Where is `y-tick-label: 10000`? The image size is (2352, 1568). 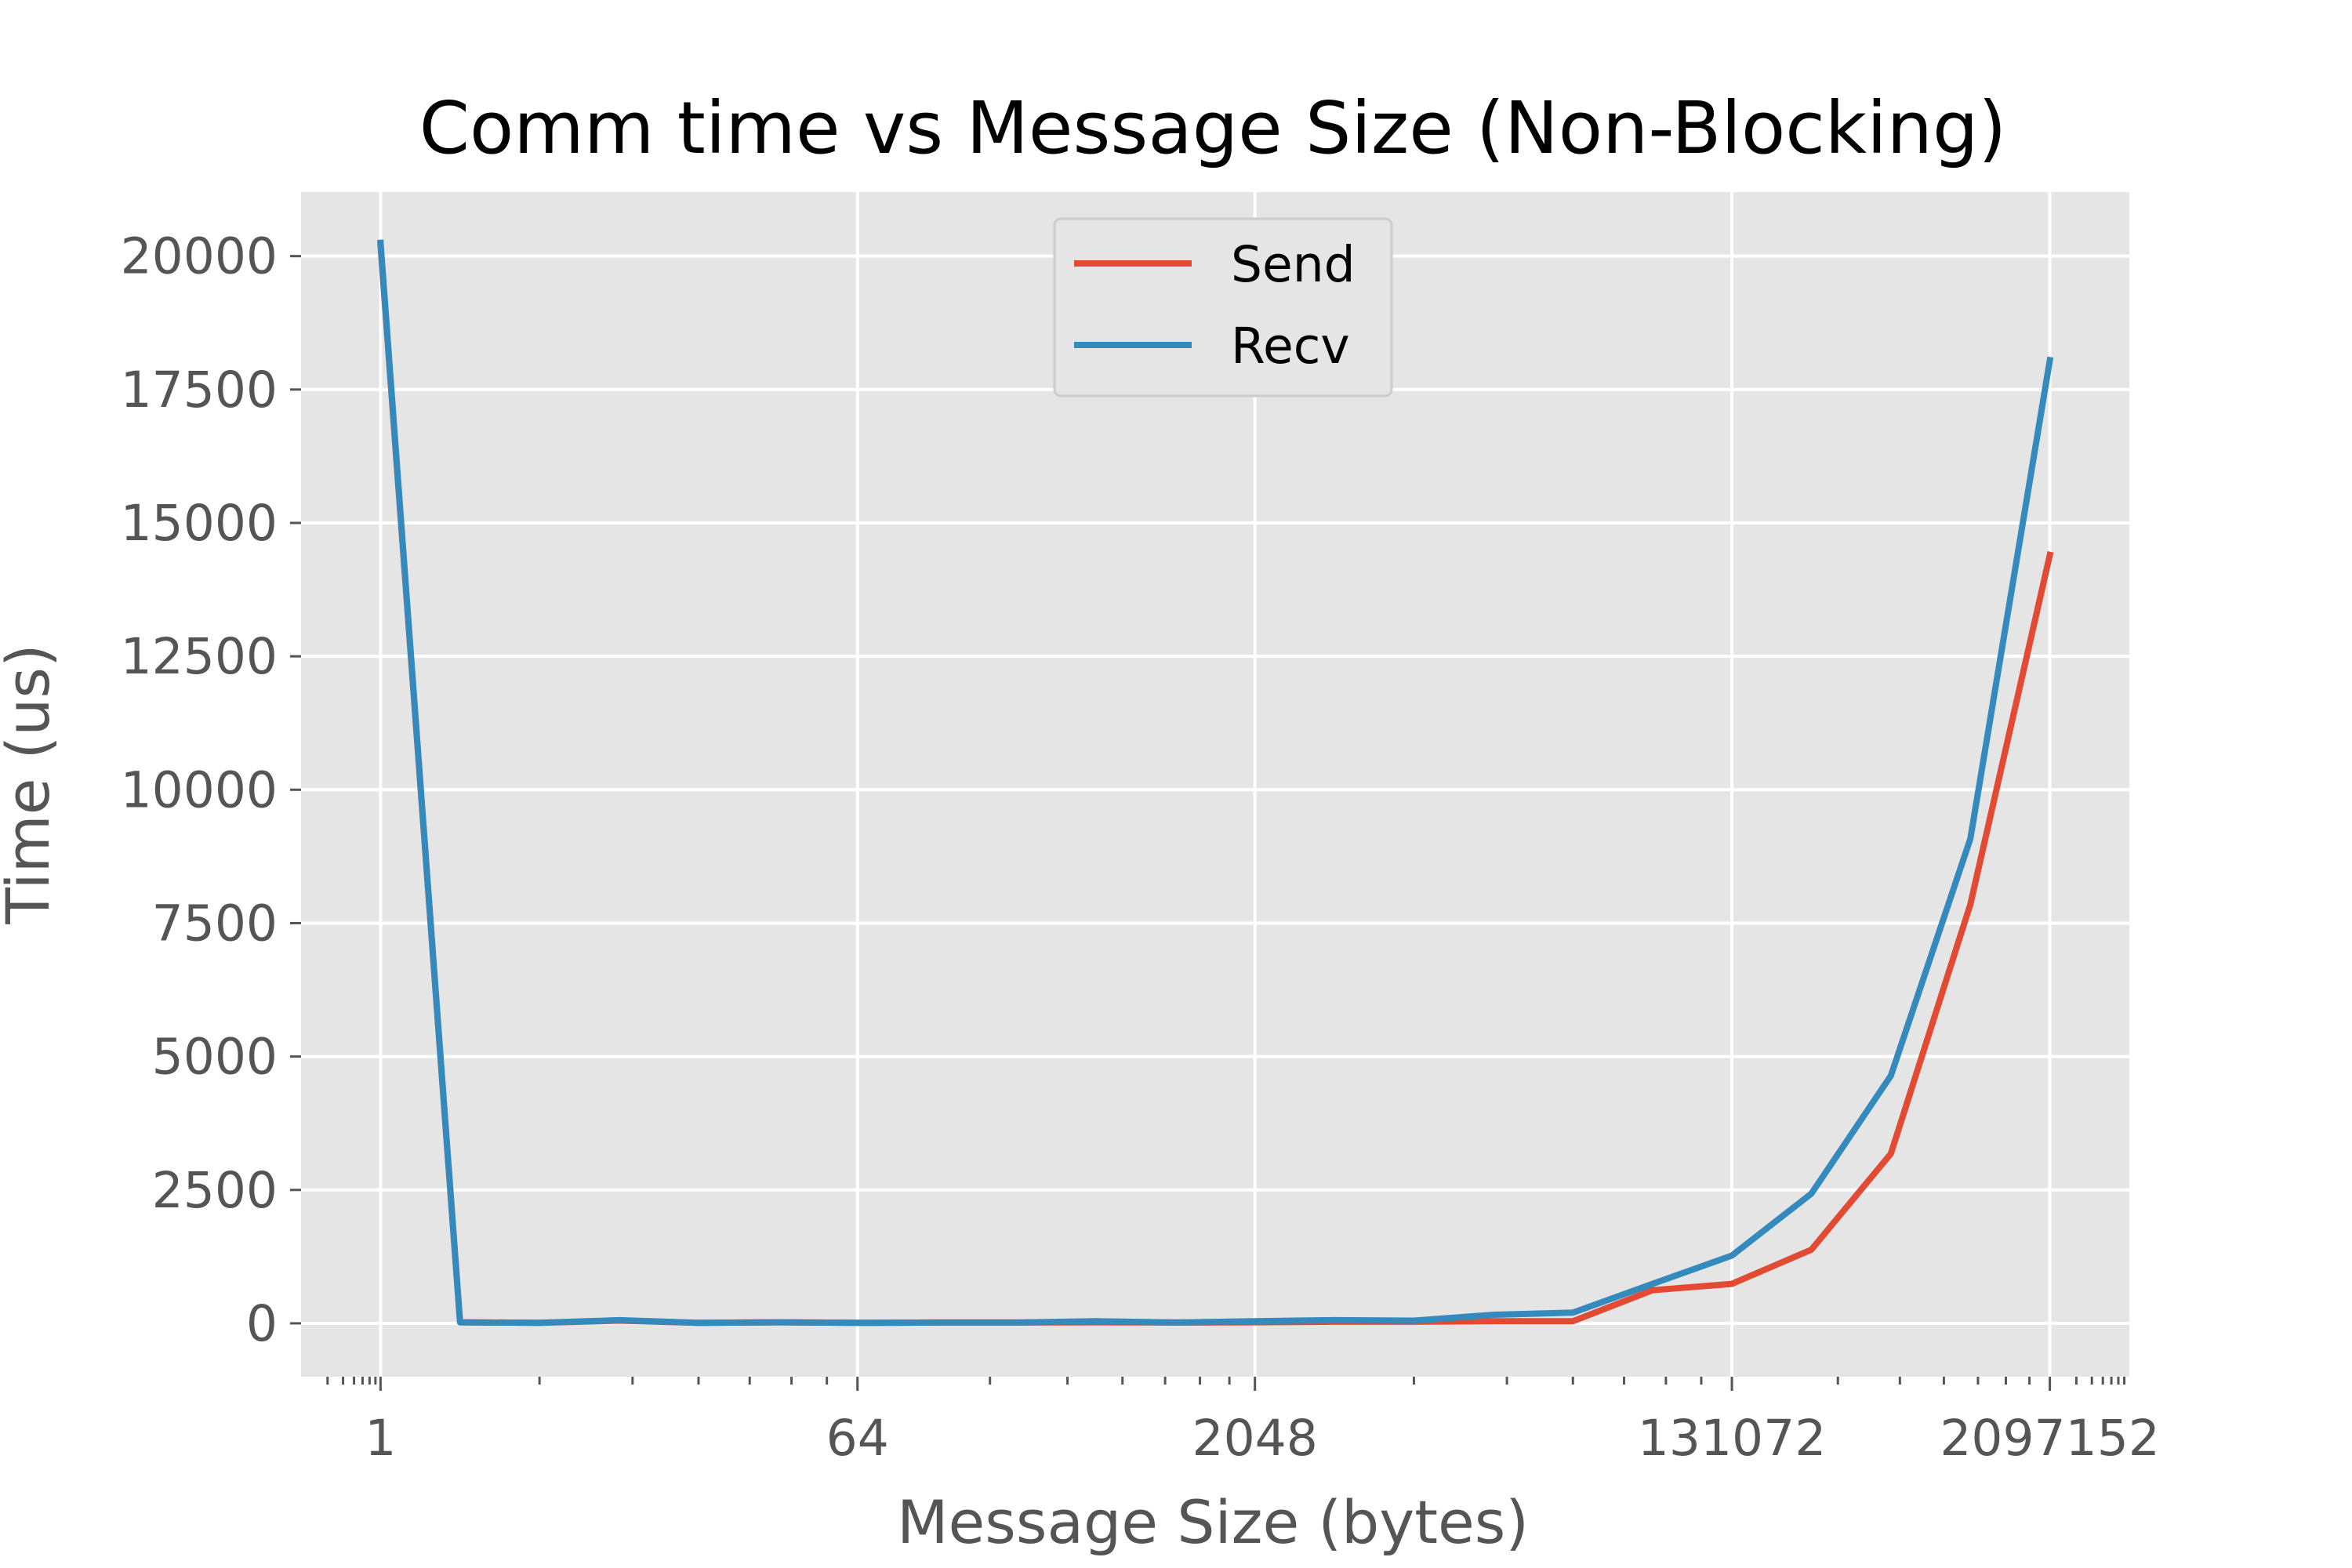
y-tick-label: 10000 is located at coordinates (199, 789).